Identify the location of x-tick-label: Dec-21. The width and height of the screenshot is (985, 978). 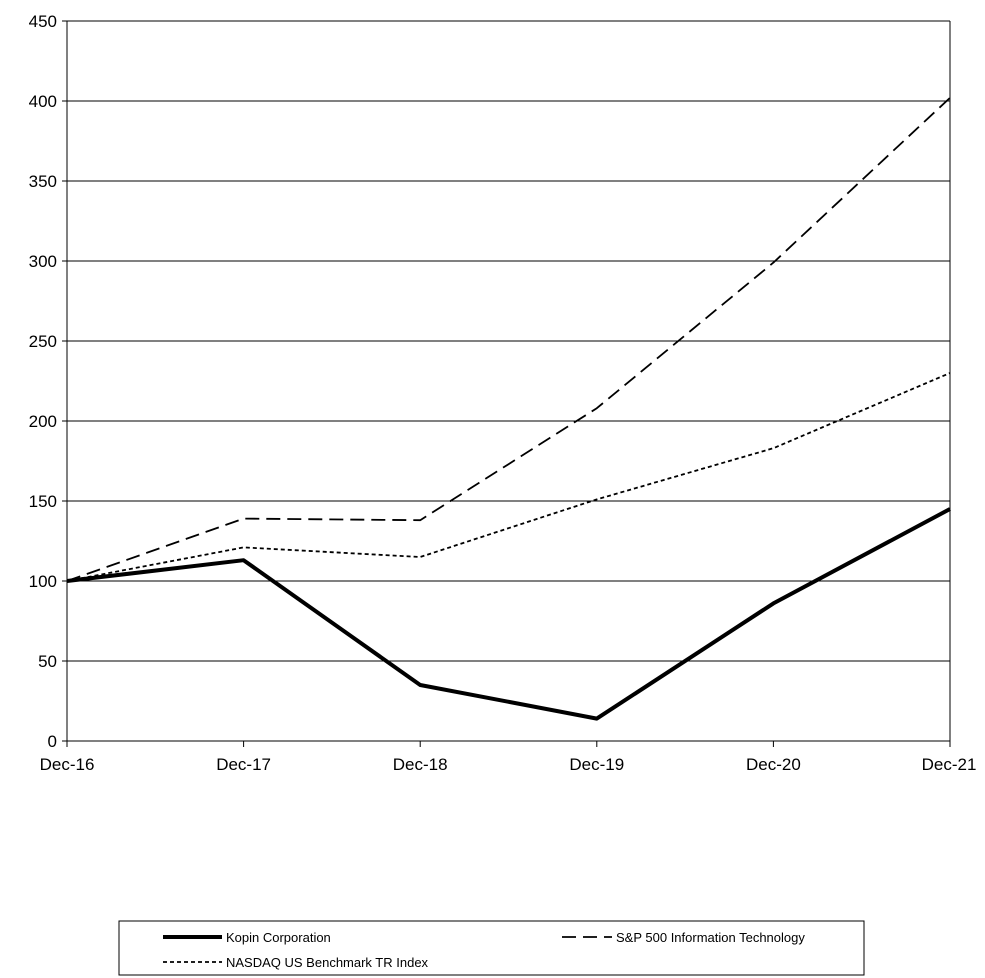
(949, 764).